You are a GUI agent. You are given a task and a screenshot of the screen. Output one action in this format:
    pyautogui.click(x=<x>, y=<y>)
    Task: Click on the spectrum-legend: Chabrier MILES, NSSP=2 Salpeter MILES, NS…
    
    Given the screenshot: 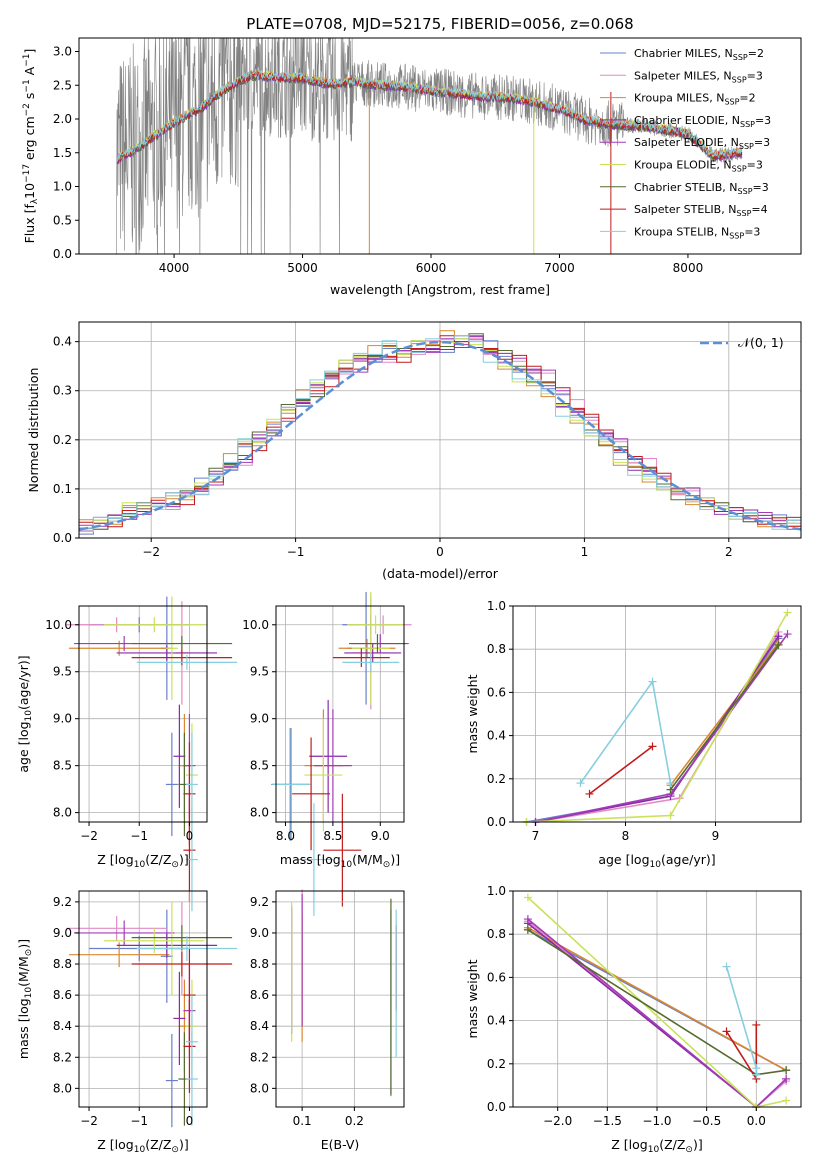 What is the action you would take?
    pyautogui.click(x=685, y=143)
    